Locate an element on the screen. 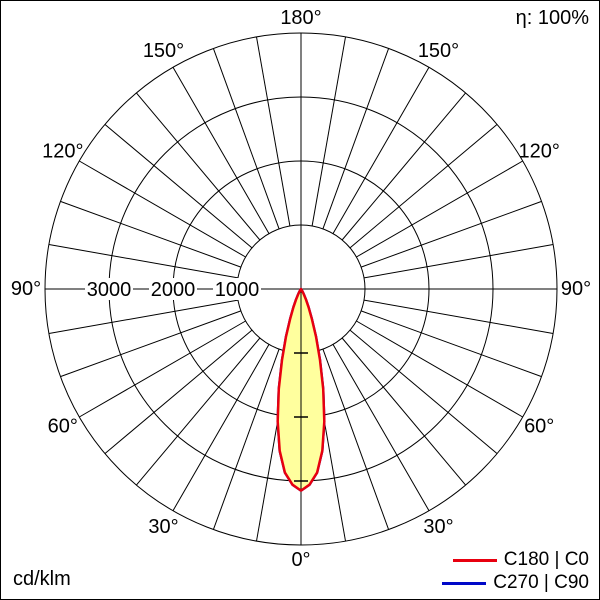 The image size is (600, 600). legend-label: C180 | C0 is located at coordinates (546, 559).